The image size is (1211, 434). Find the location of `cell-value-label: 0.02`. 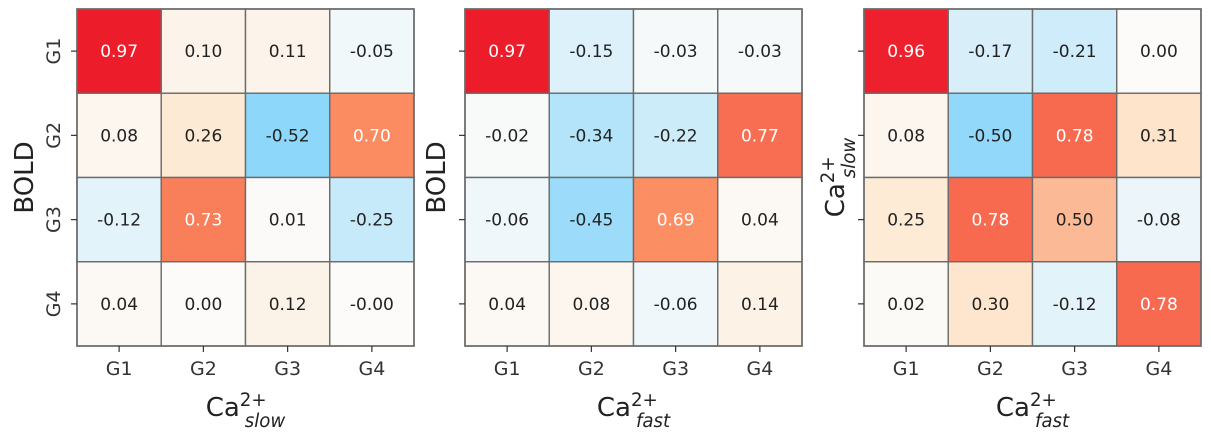

cell-value-label: 0.02 is located at coordinates (906, 305).